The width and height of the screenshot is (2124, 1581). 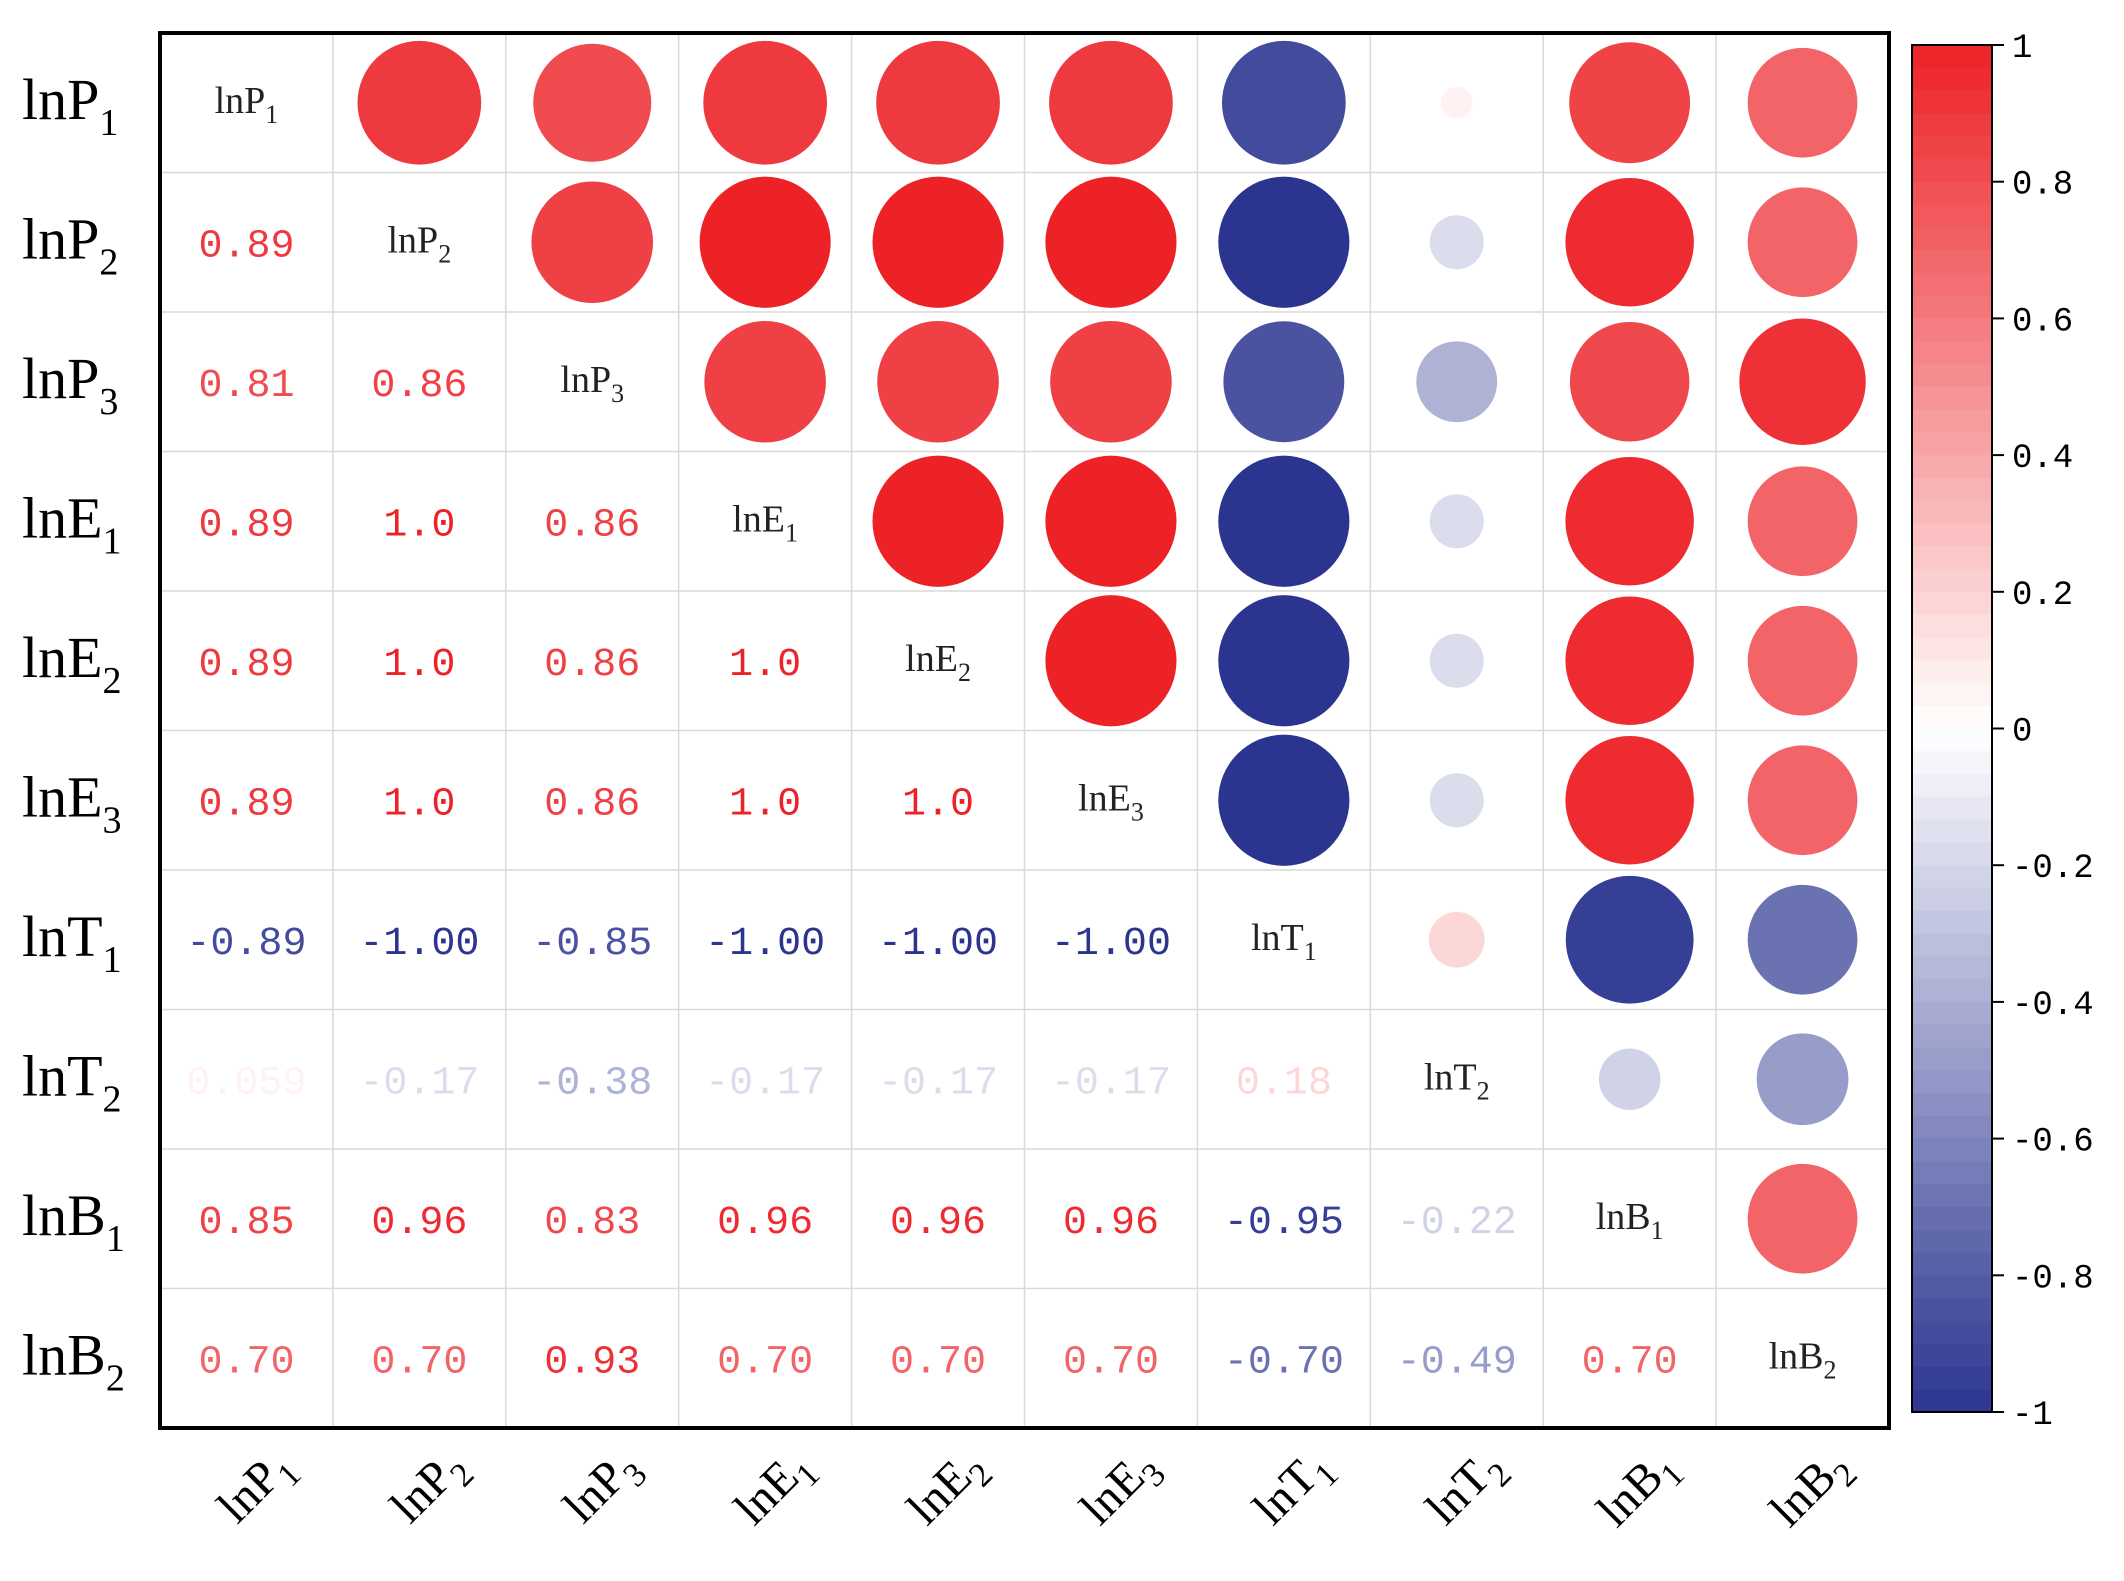 I want to click on diagonal-label-base: lnT, so click(x=1450, y=1077).